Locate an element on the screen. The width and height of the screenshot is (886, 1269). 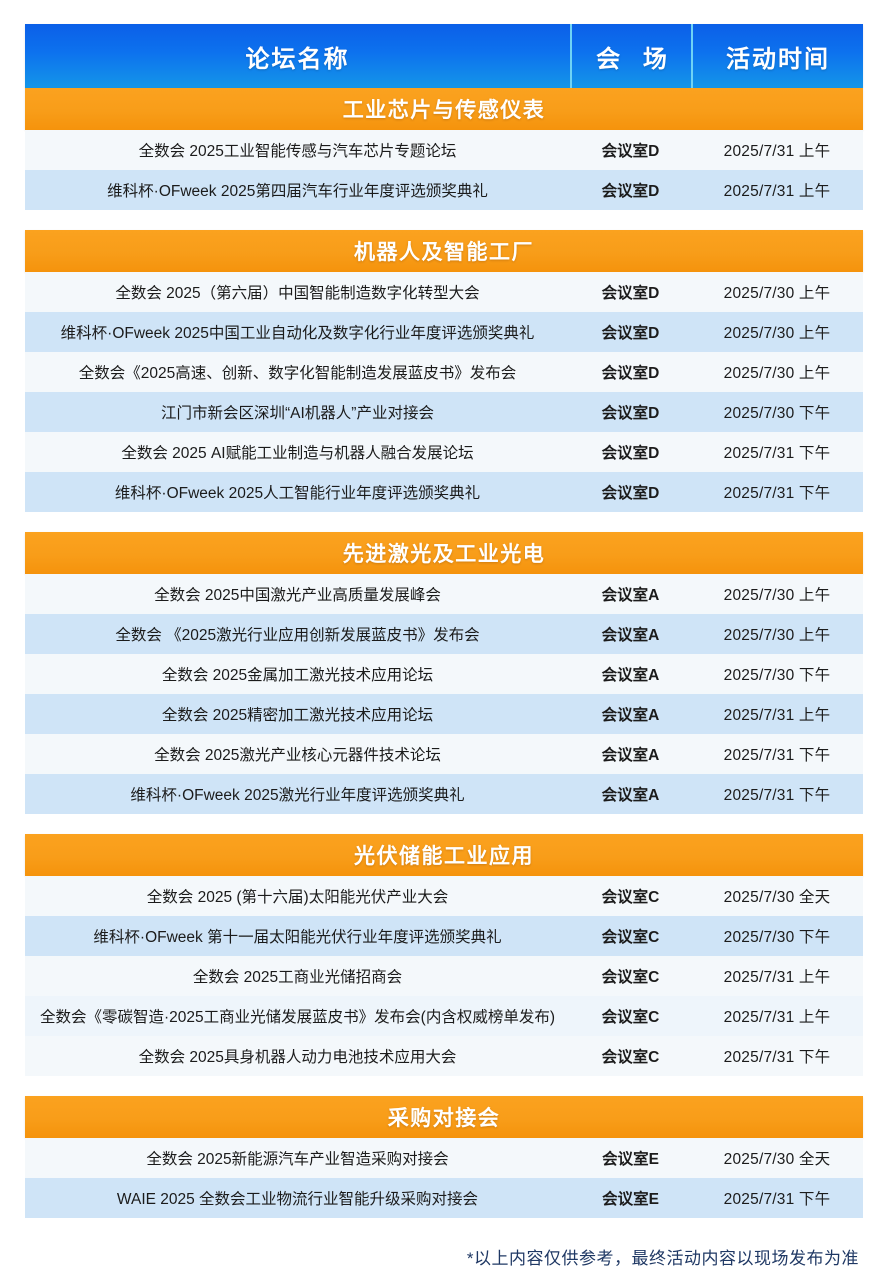
cell-forum-name: 全数会《零碳智造·2025工商业光储发展蓝皮书》发布会(内含权威榜单发布) is located at coordinates (297, 1017).